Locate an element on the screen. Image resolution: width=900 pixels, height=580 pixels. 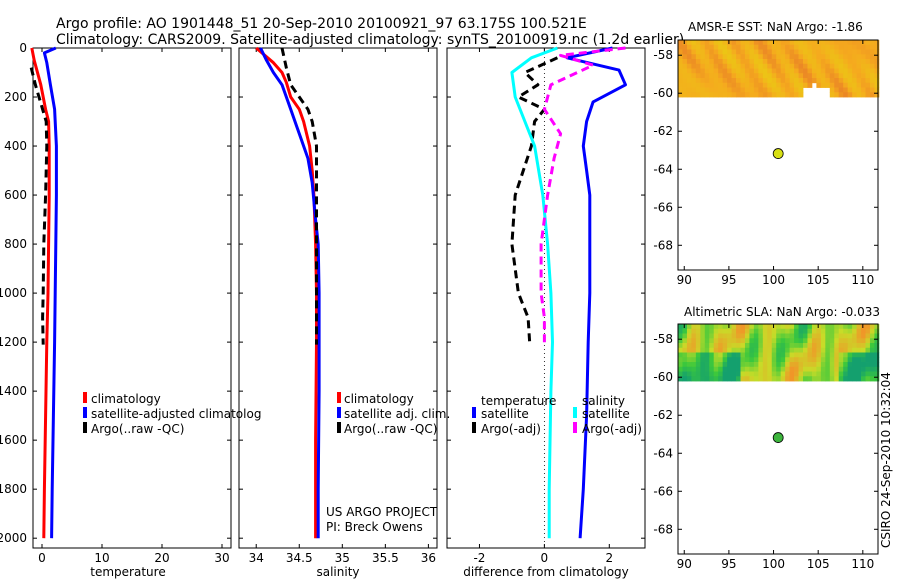
y-tick-label: 2000 is located at coordinates (13, 538).